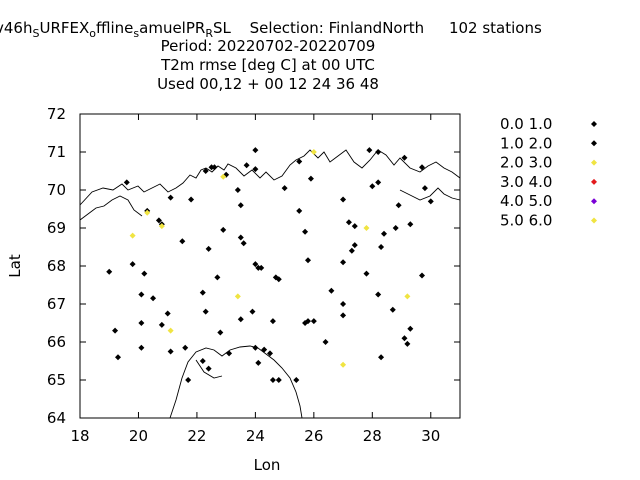  What do you see at coordinates (56, 152) in the screenshot?
I see `y-tick-label: 71` at bounding box center [56, 152].